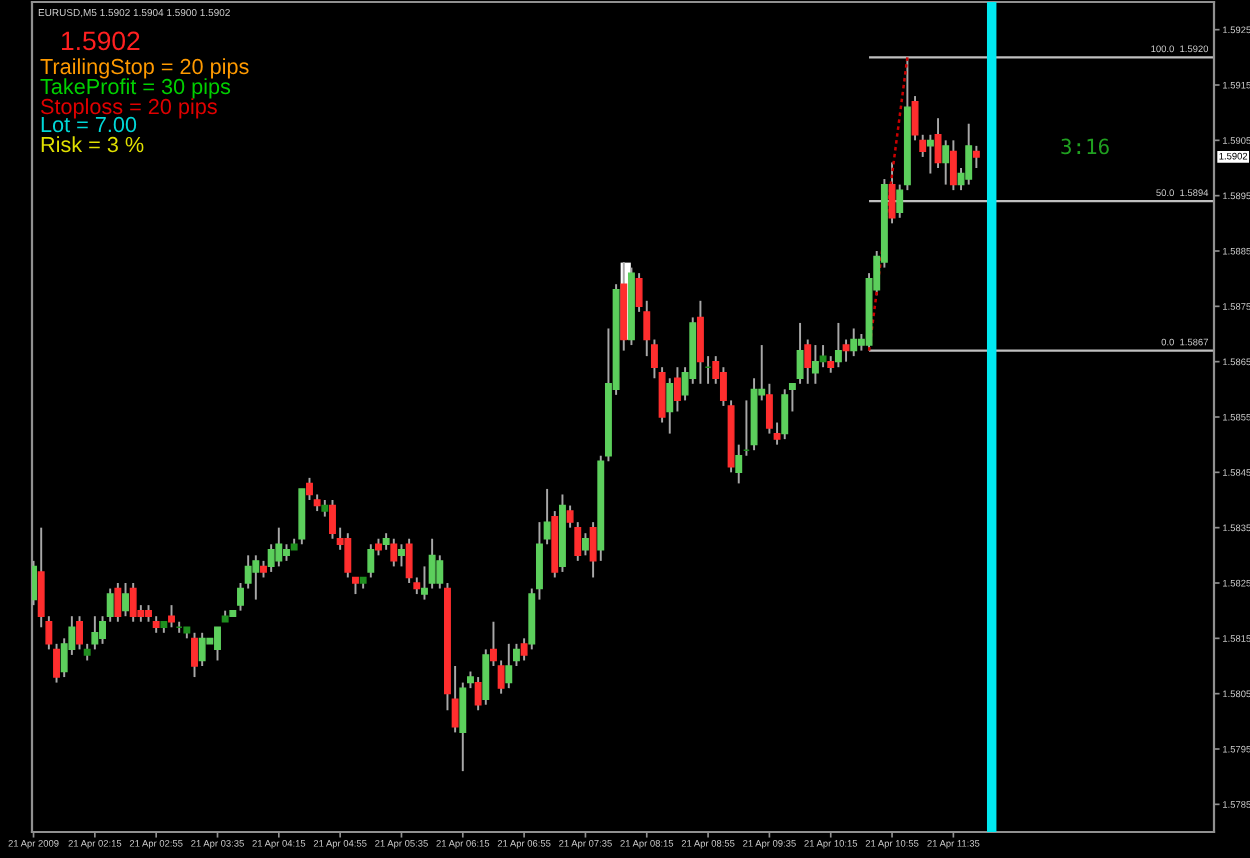 The height and width of the screenshot is (858, 1250). Describe the element at coordinates (92, 144) in the screenshot. I see `annotation: Risk = 3 %` at that location.